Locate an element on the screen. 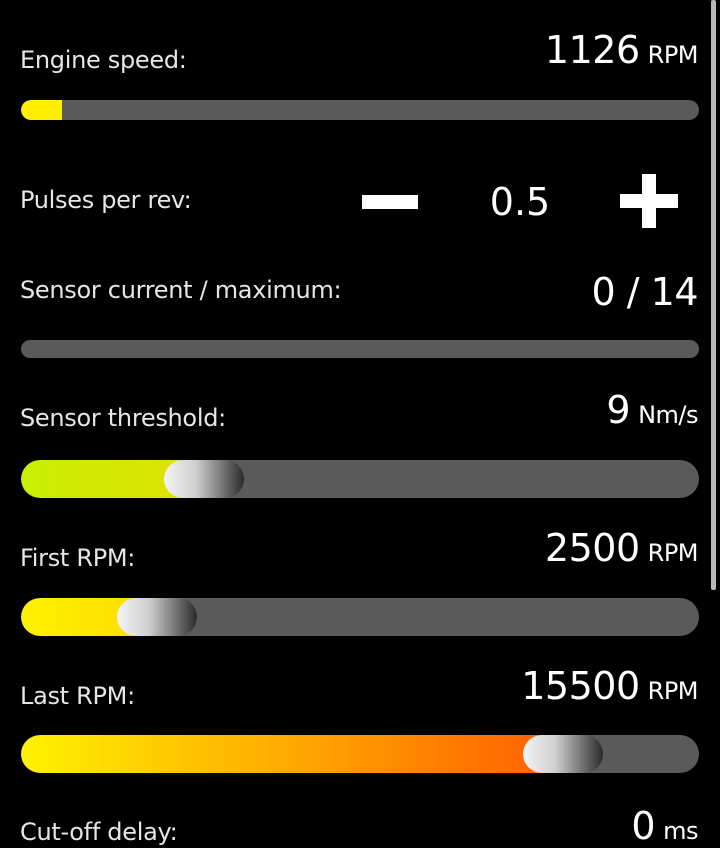 The width and height of the screenshot is (720, 848). first-rpm-unit: RPM is located at coordinates (673, 553).